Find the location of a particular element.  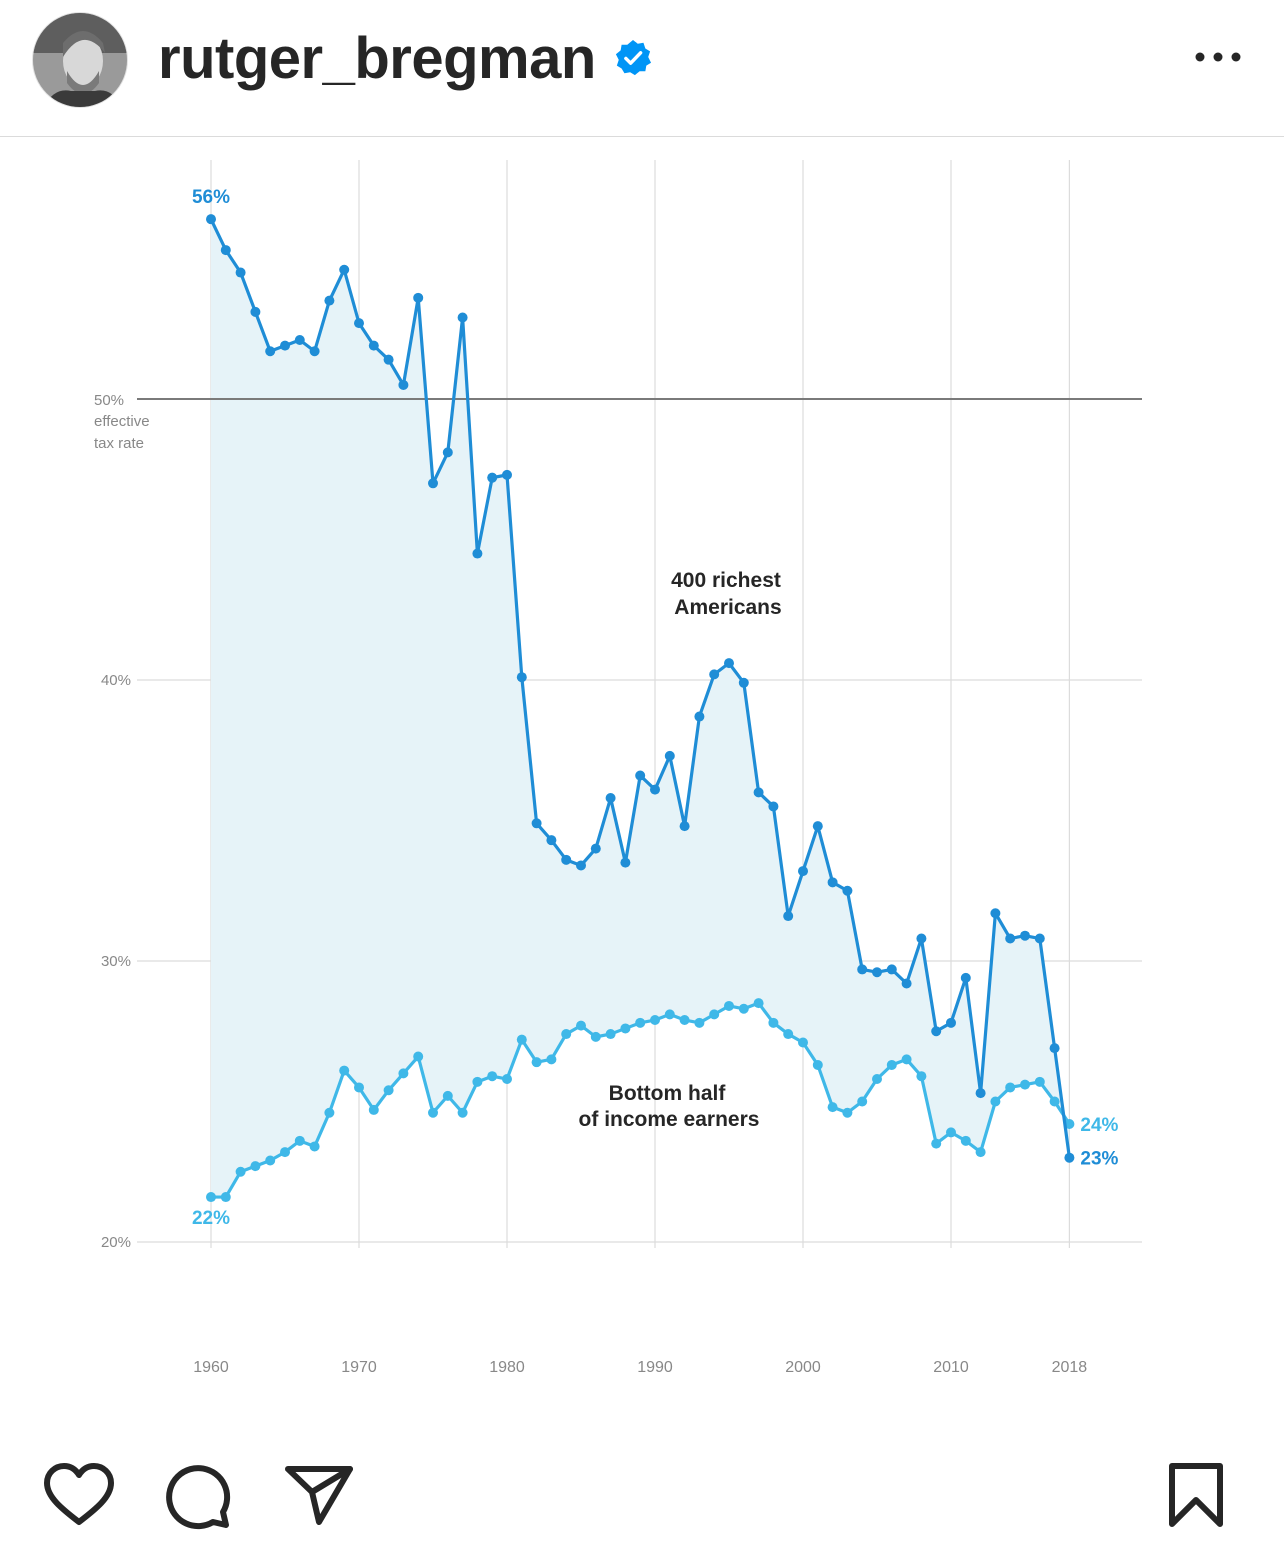

more-options-icon is located at coordinates (1220, 57).